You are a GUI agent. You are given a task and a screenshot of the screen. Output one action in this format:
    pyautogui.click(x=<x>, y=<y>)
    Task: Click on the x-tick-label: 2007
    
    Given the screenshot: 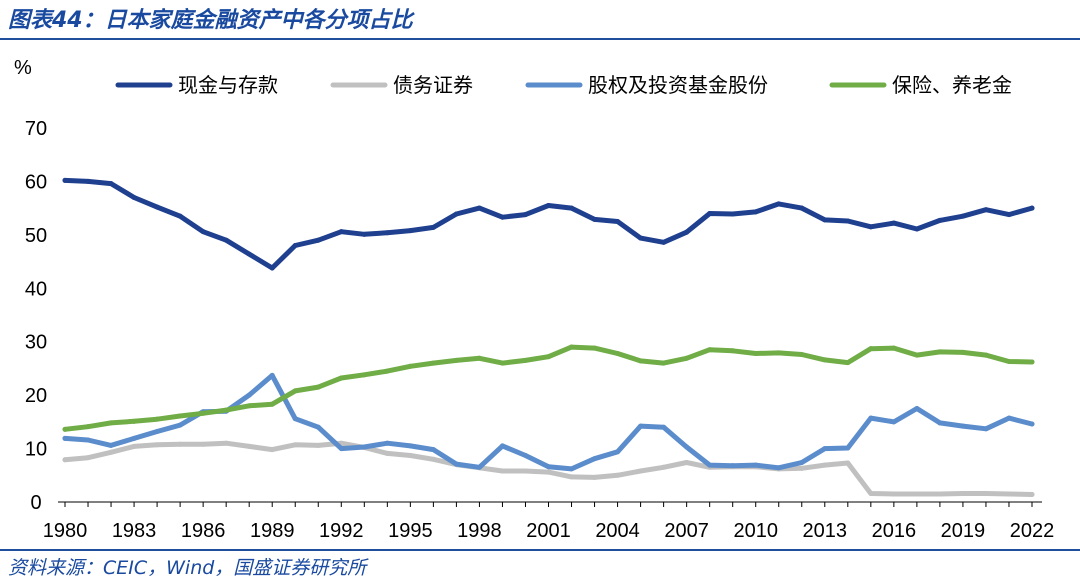 What is the action you would take?
    pyautogui.click(x=686, y=531)
    